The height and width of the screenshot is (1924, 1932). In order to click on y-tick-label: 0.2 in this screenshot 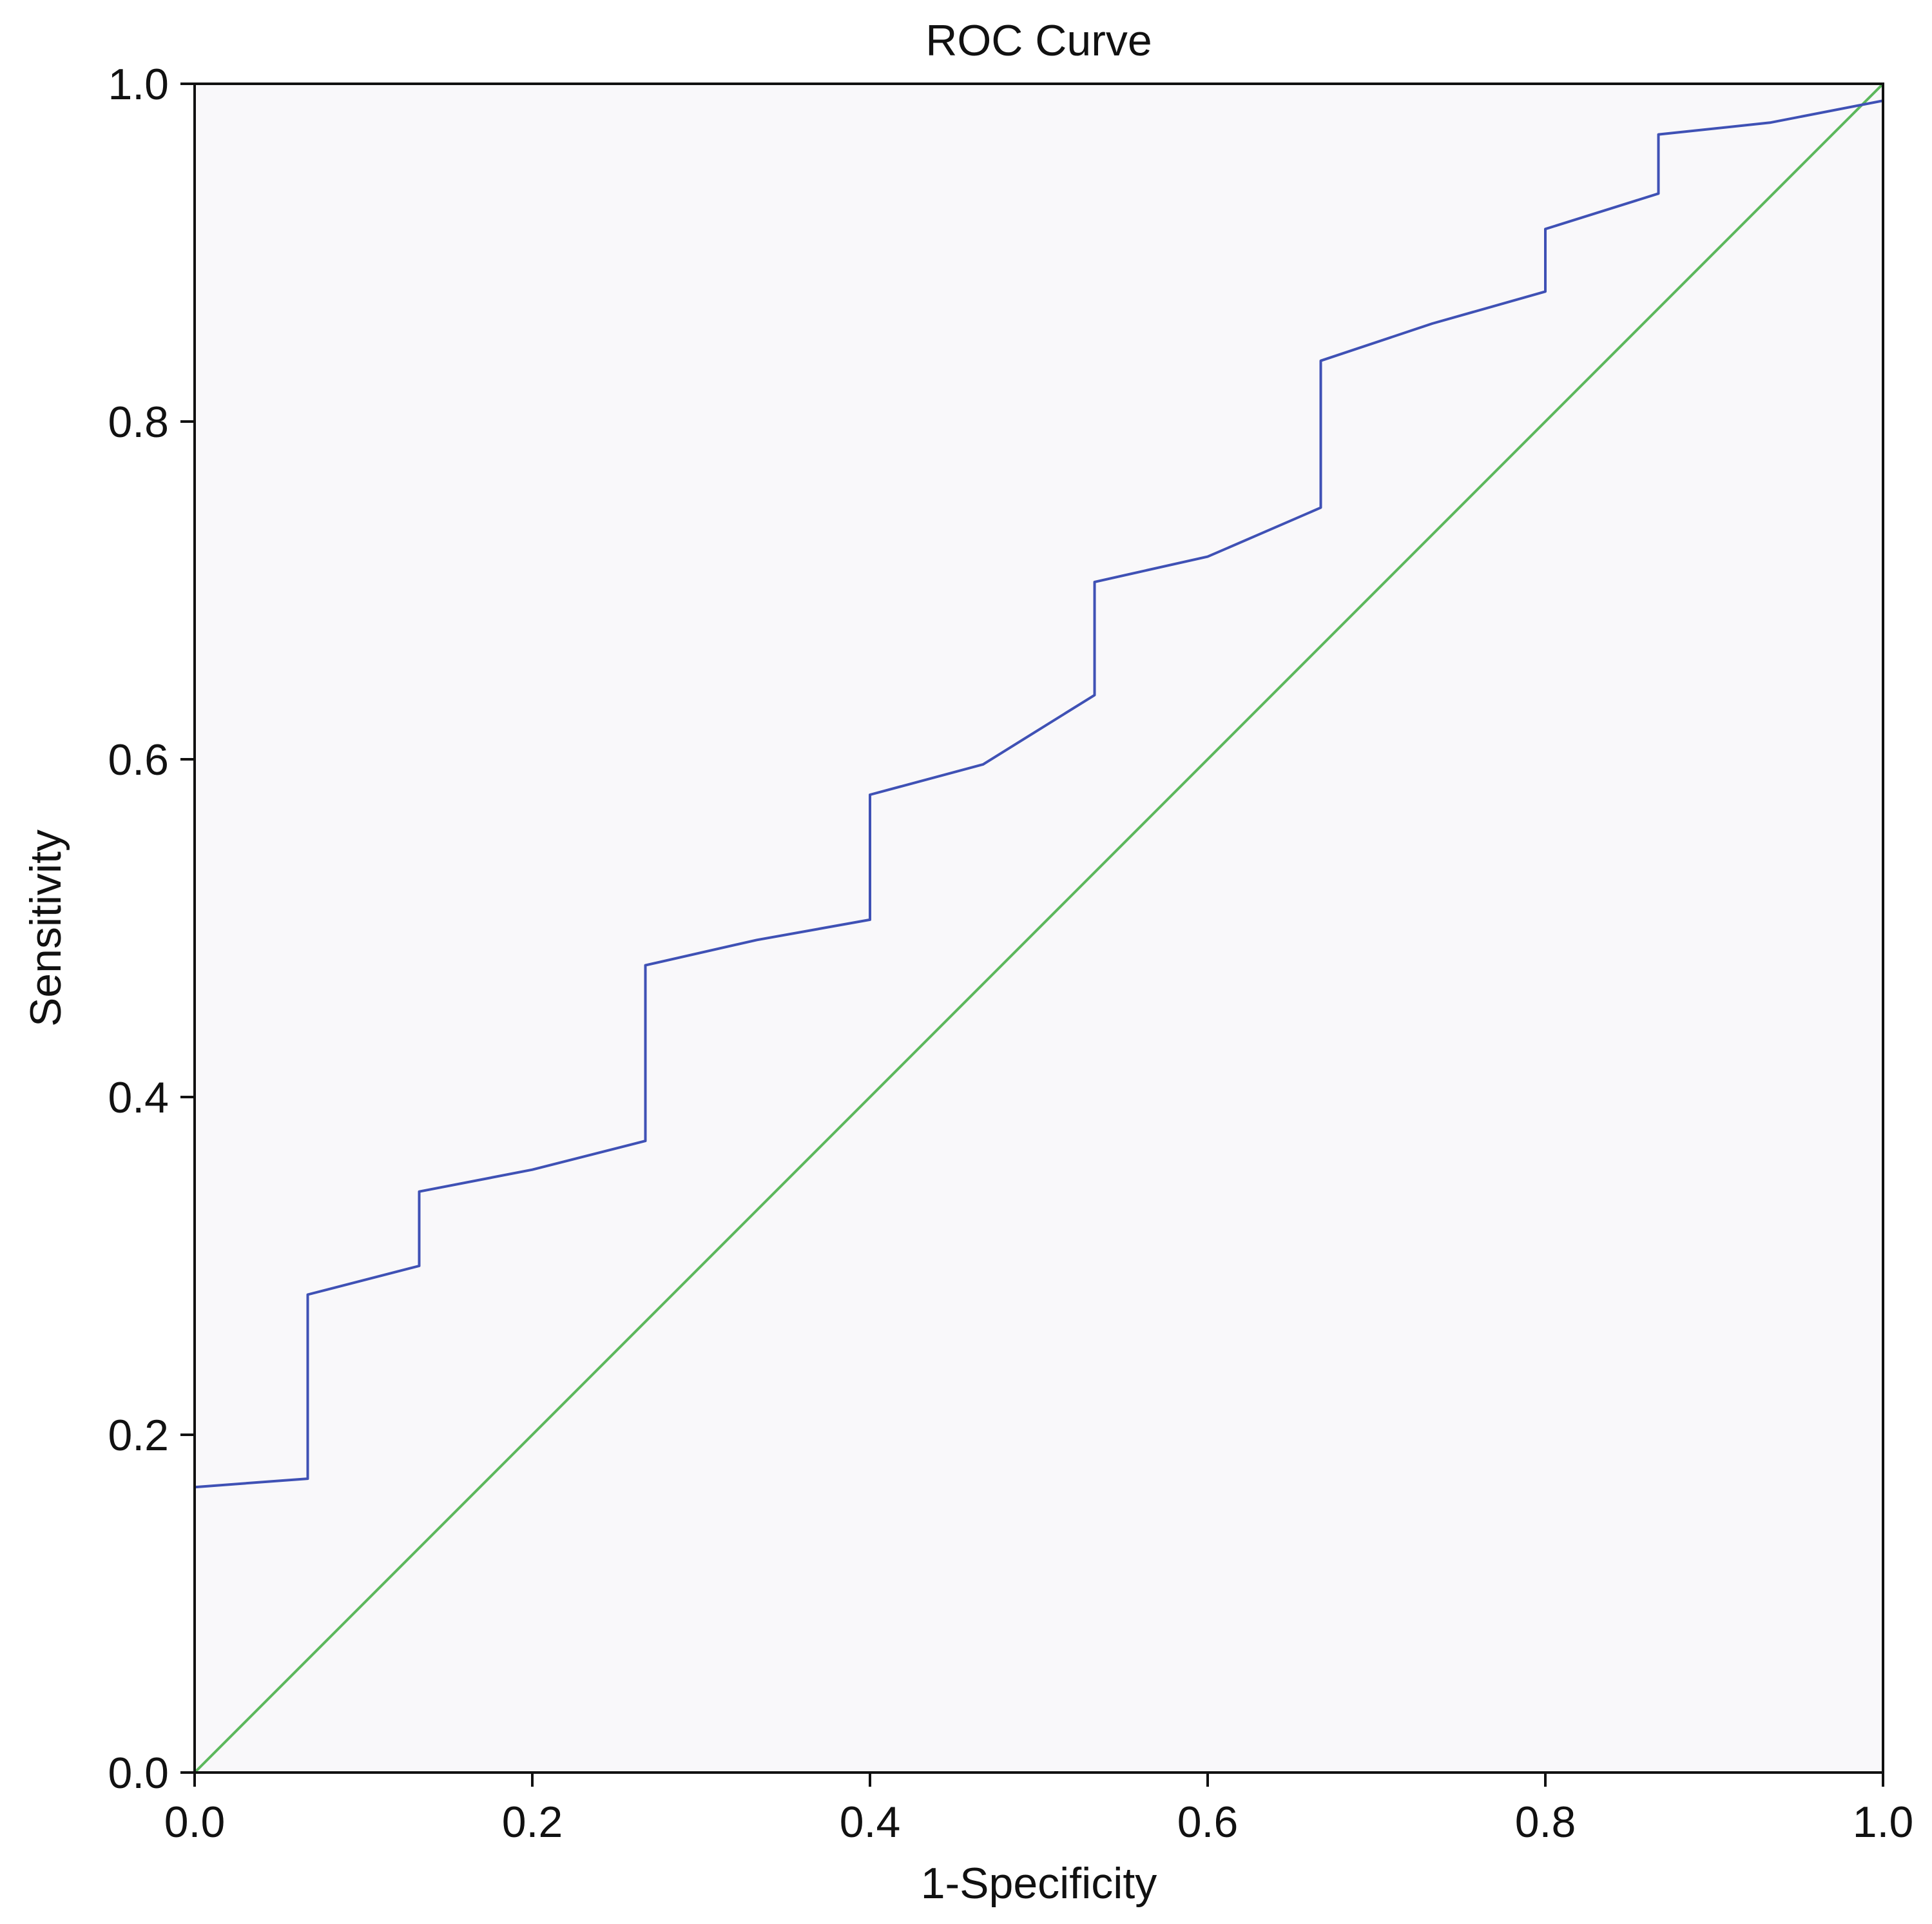, I will do `click(138, 1436)`.